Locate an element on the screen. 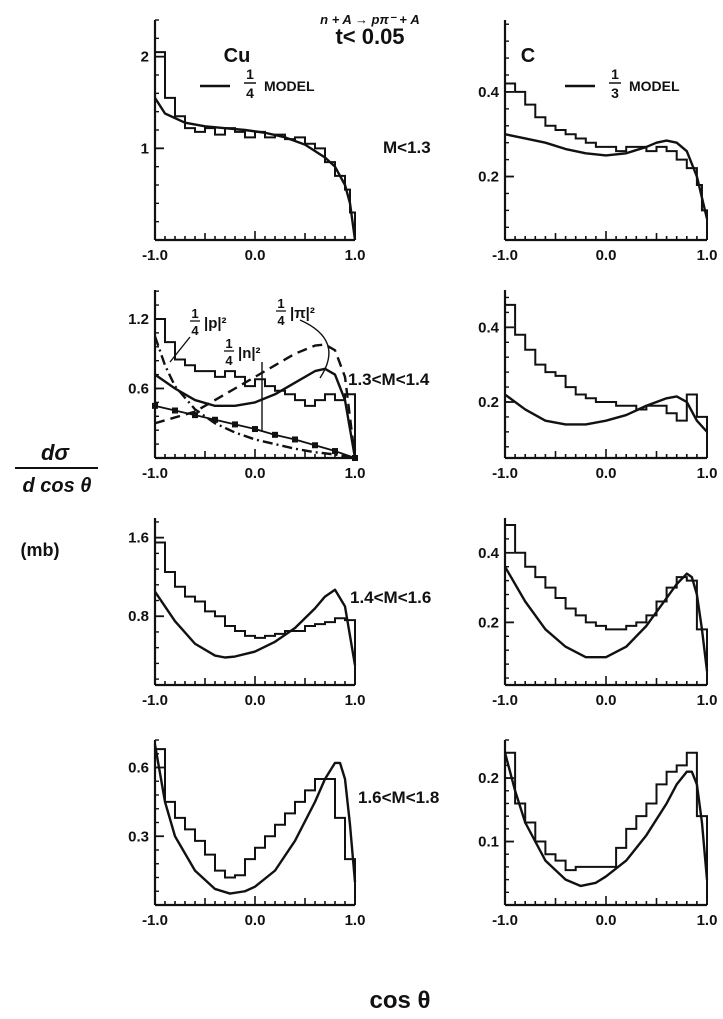 The width and height of the screenshot is (723, 1019). column-title: C is located at coordinates (528, 56).